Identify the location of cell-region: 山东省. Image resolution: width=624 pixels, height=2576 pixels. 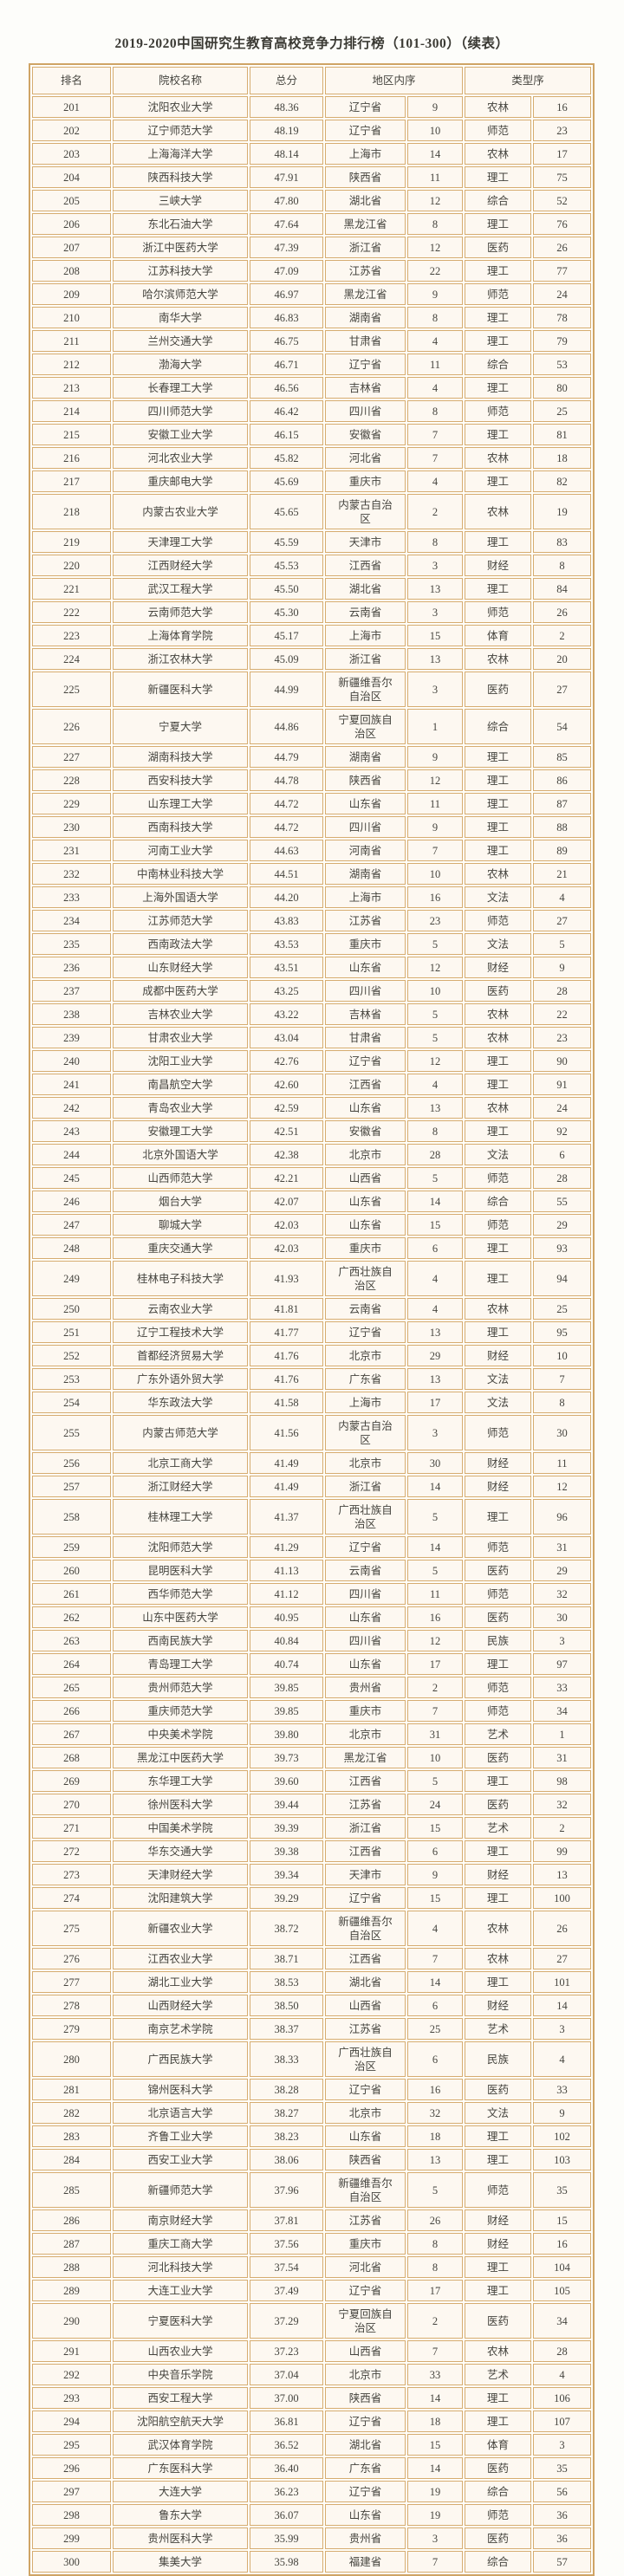
(365, 2136).